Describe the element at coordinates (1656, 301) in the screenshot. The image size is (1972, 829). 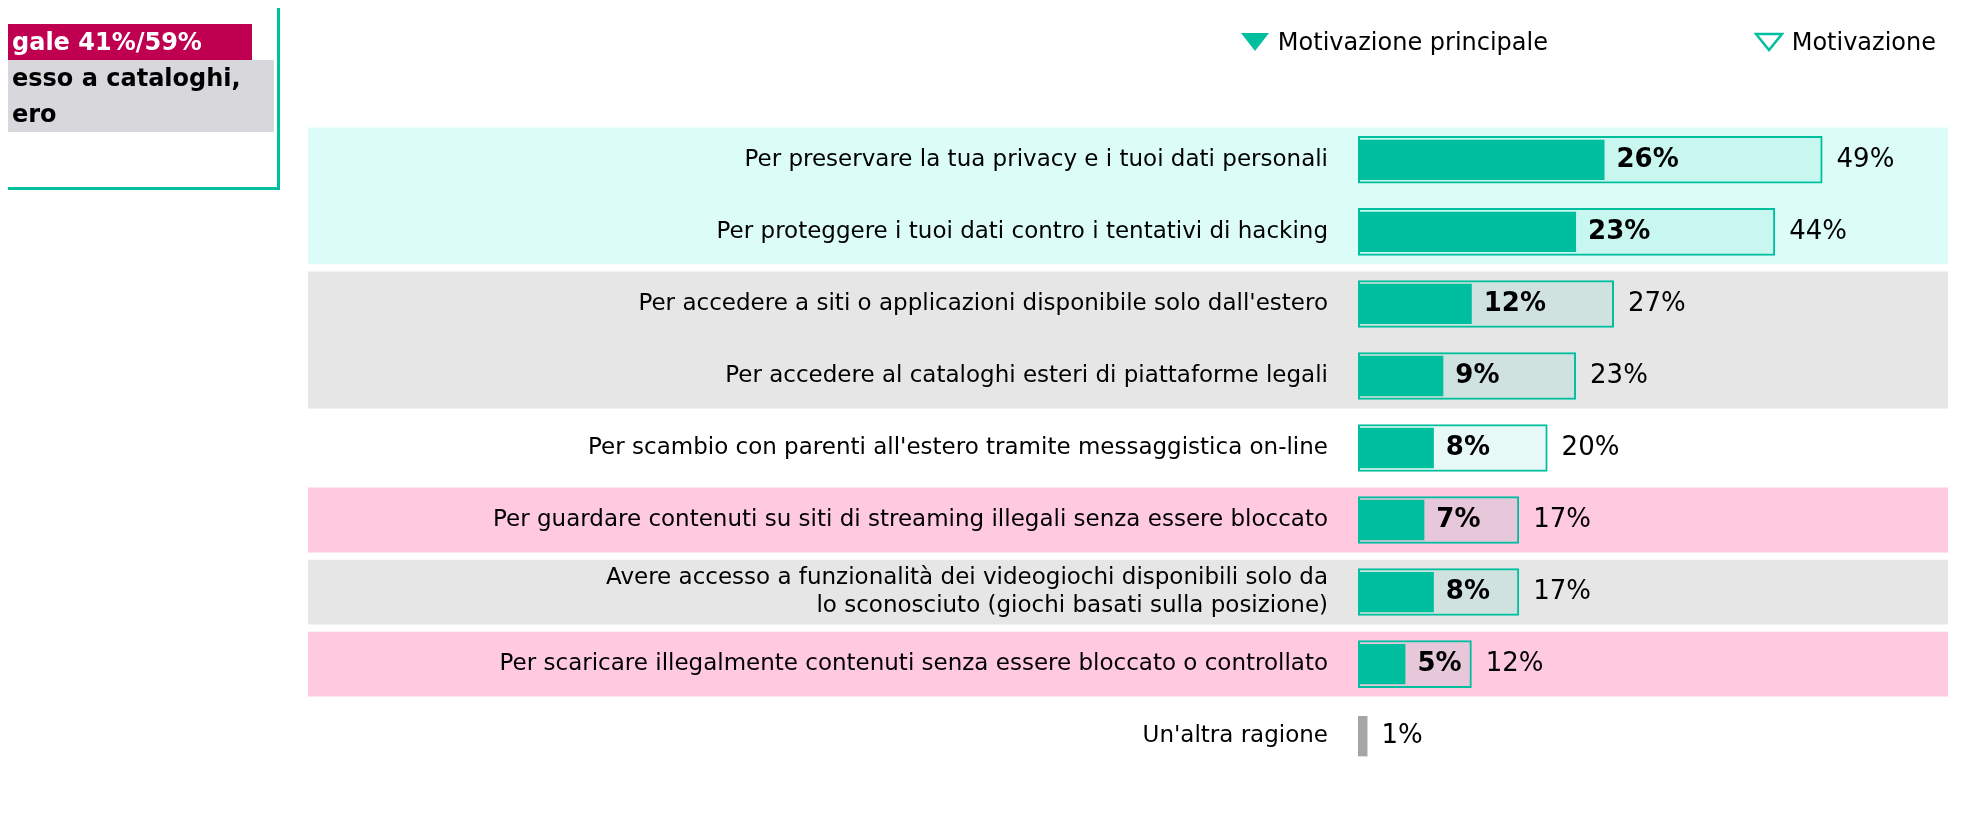
I see `data-label: 27%` at that location.